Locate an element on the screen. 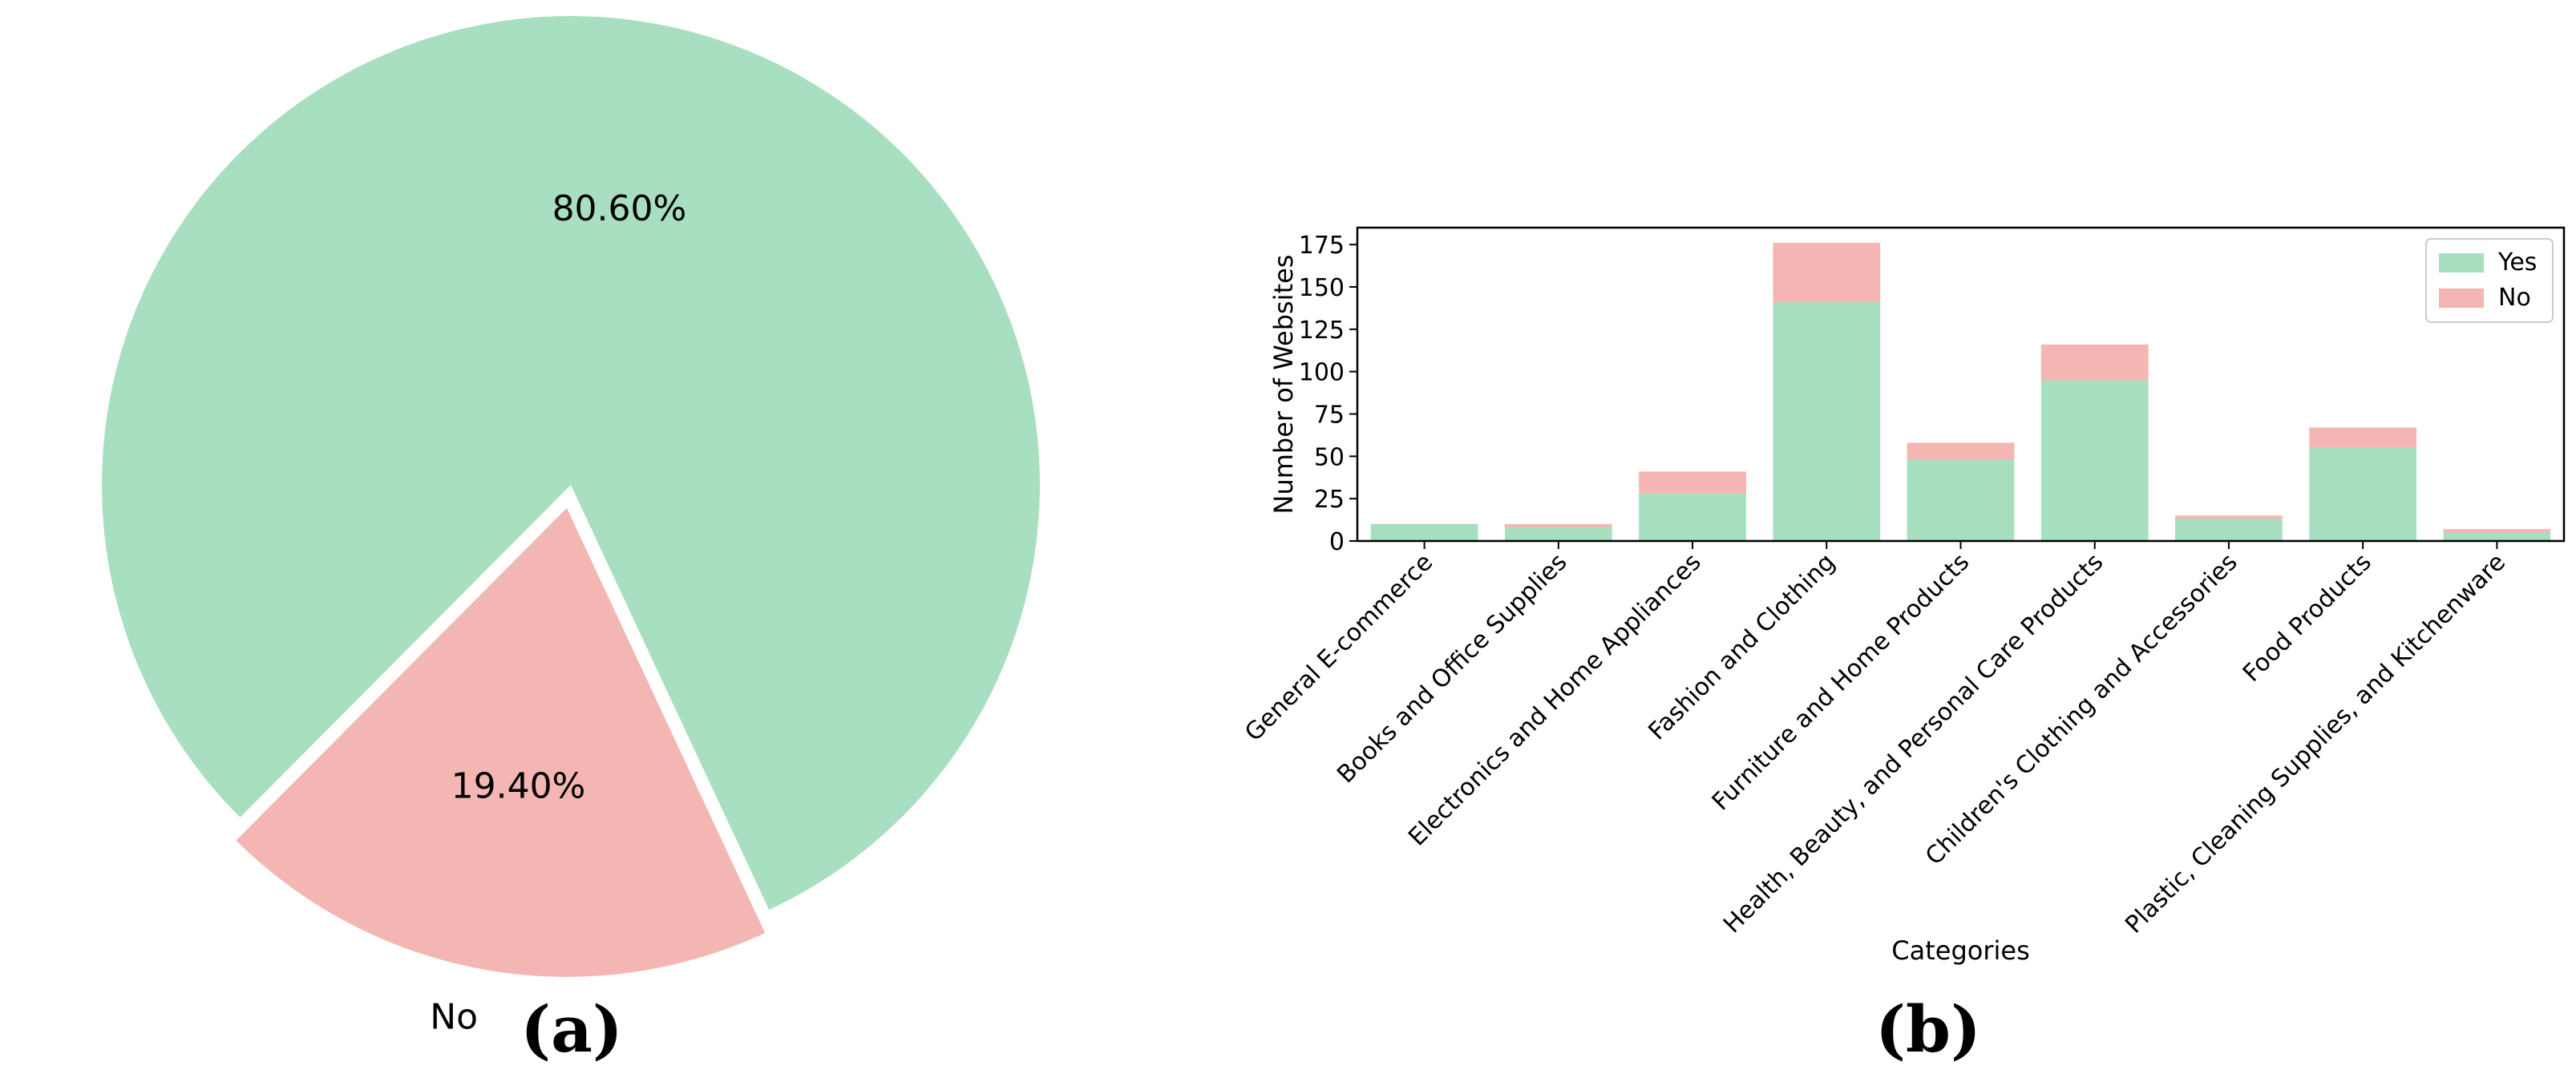  y-tick-label: 150 is located at coordinates (1322, 288).